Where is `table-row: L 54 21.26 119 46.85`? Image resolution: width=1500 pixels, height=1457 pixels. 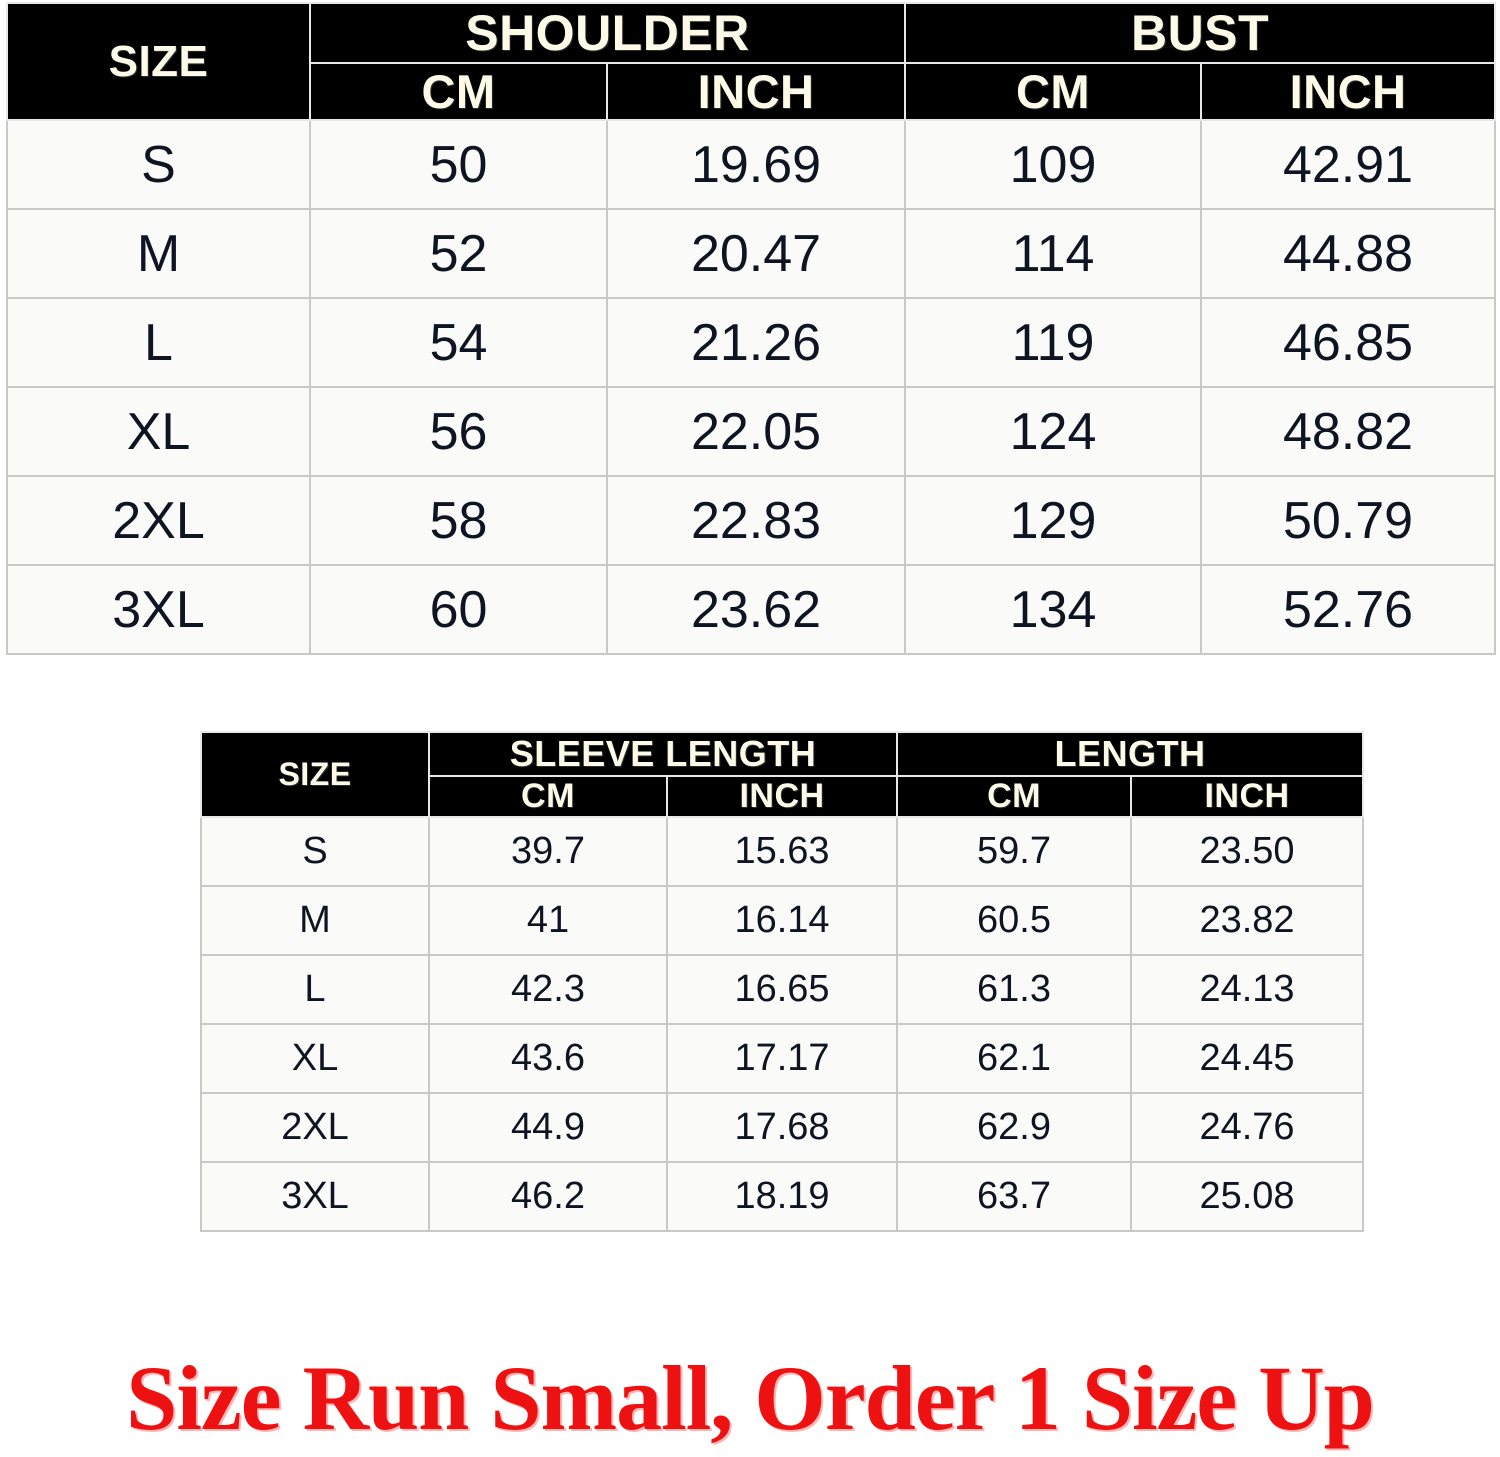 table-row: L 54 21.26 119 46.85 is located at coordinates (751, 342).